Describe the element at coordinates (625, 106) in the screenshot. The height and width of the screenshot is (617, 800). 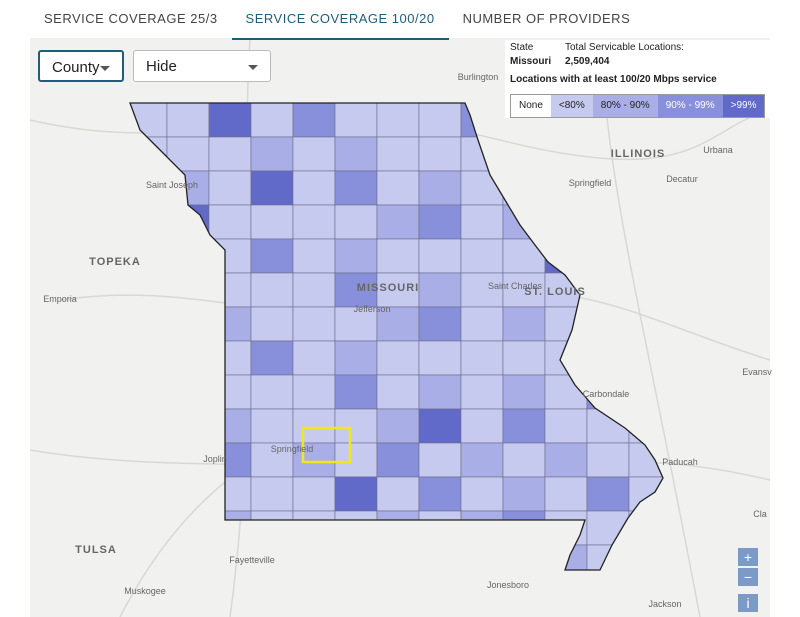
I see `legend-item: 80% - 90%` at that location.